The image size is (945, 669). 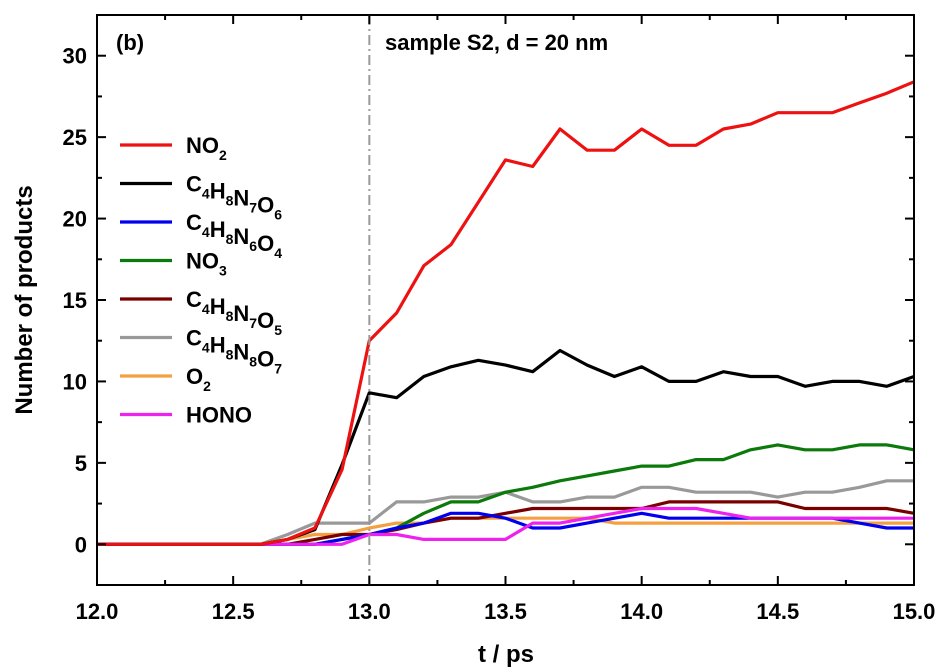 I want to click on y-tick-label: 10, so click(x=75, y=381).